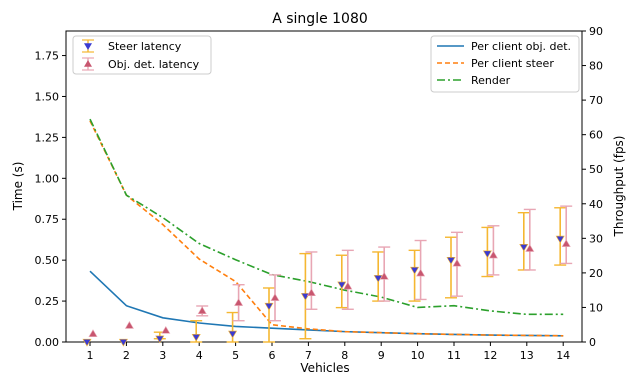  What do you see at coordinates (619, 187) in the screenshot?
I see `y-axis-right-label: Throughput (fps)` at bounding box center [619, 187].